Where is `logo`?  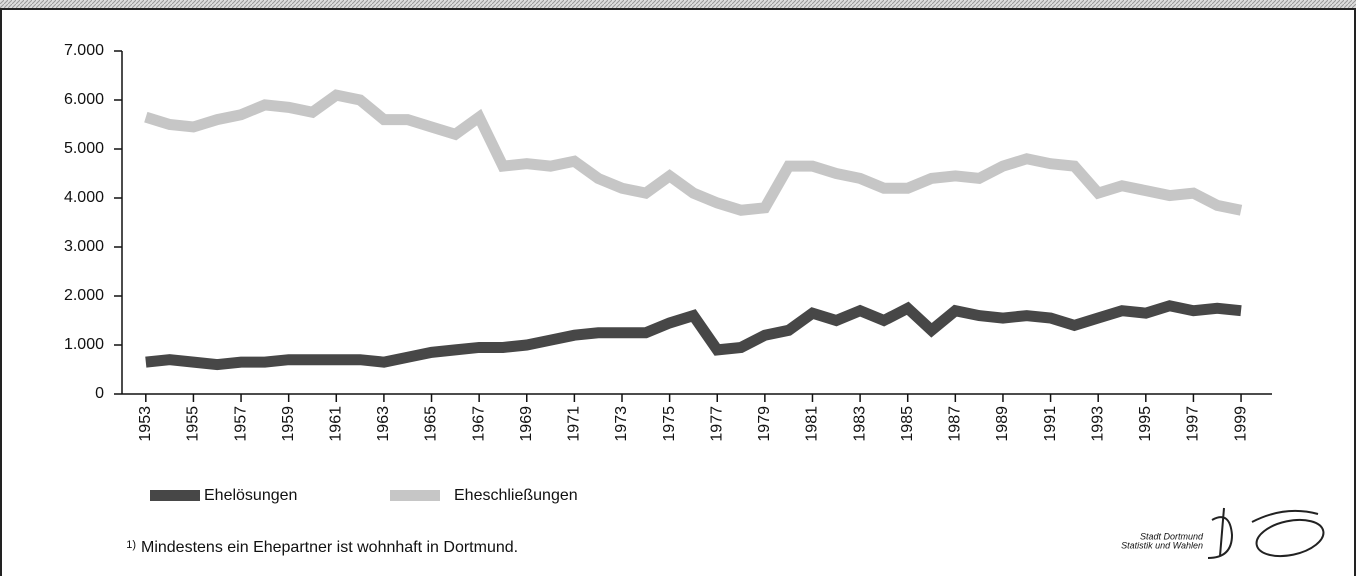 logo is located at coordinates (1266, 533).